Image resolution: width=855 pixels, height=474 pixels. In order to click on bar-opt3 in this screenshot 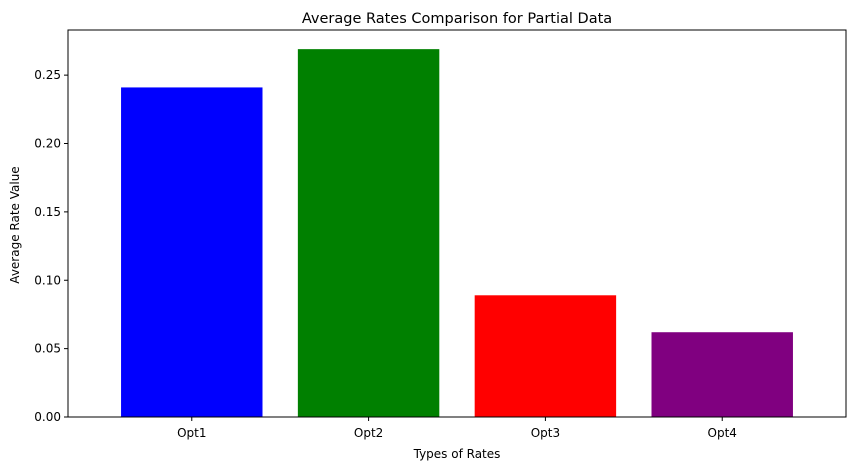, I will do `click(545, 356)`.